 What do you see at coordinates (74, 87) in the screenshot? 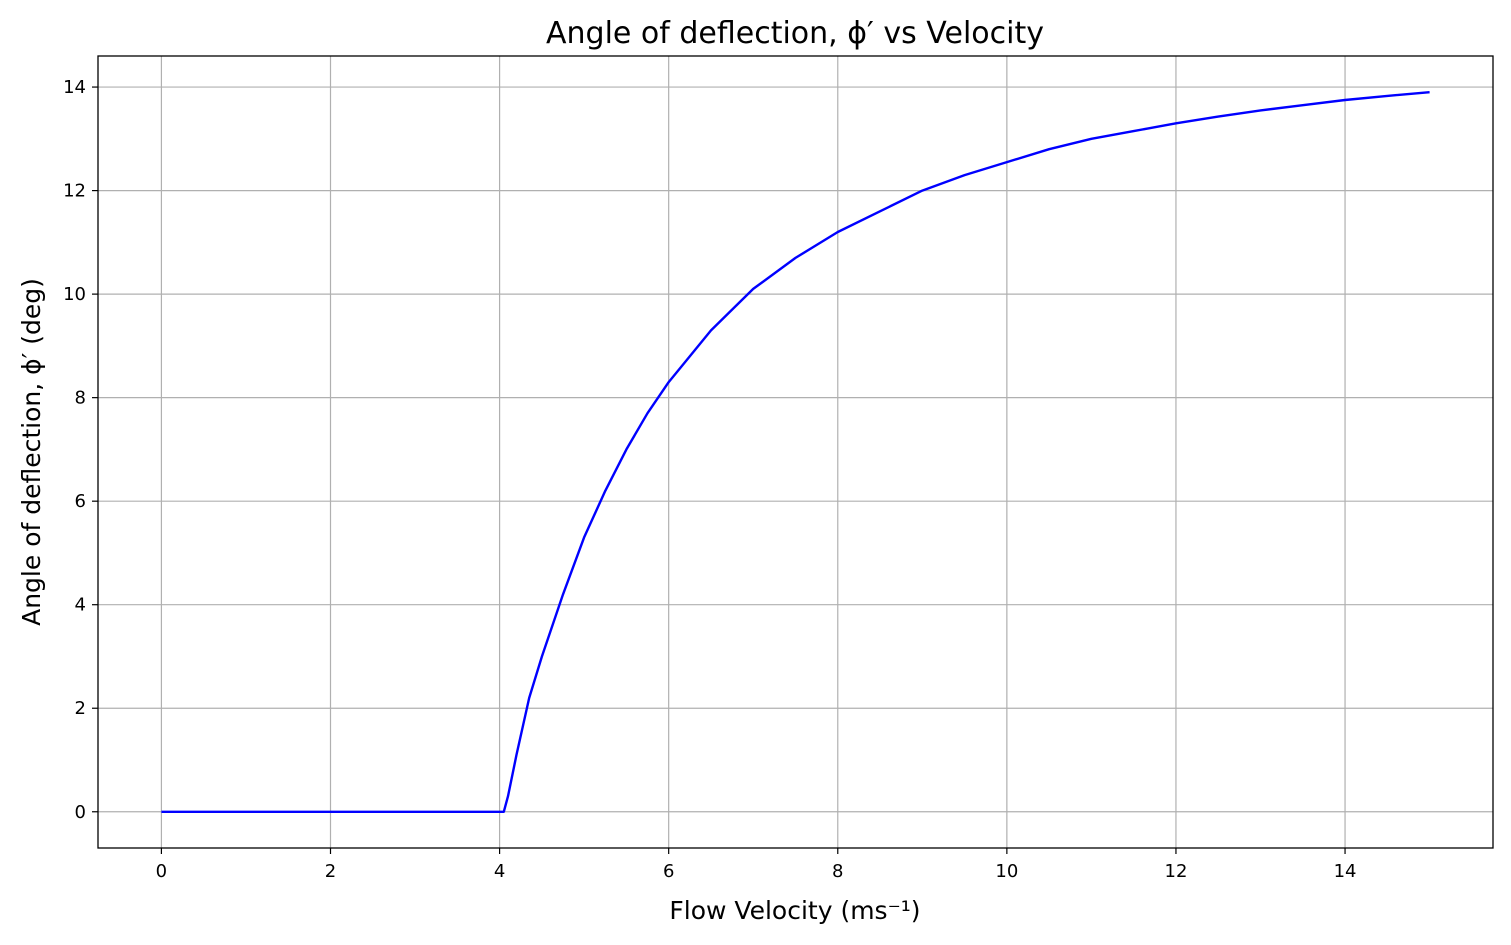
I see `y-tick-label: 14` at bounding box center [74, 87].